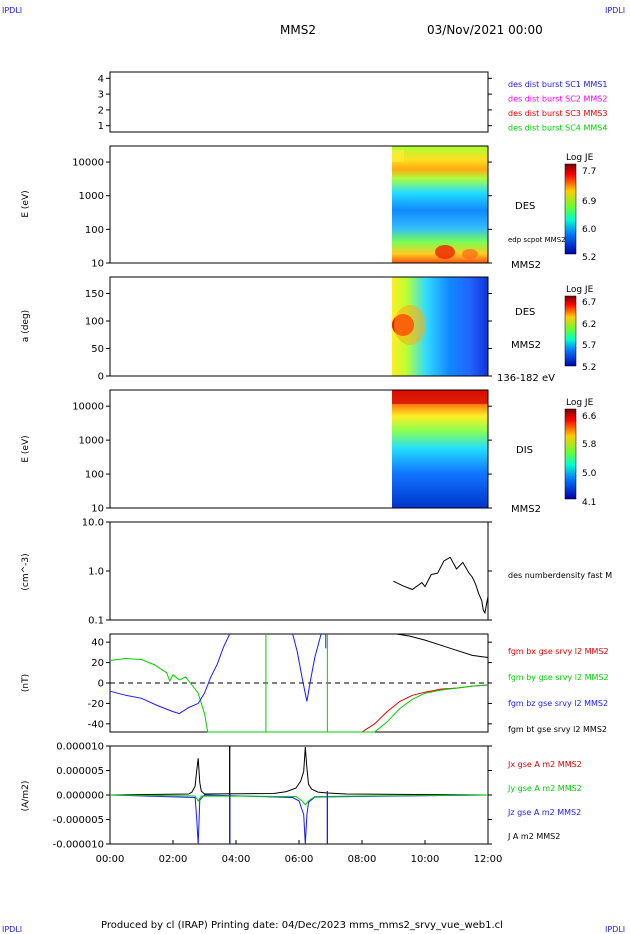 The image size is (630, 934). Describe the element at coordinates (525, 206) in the screenshot. I see `des-energy-instrument-label: DES` at that location.